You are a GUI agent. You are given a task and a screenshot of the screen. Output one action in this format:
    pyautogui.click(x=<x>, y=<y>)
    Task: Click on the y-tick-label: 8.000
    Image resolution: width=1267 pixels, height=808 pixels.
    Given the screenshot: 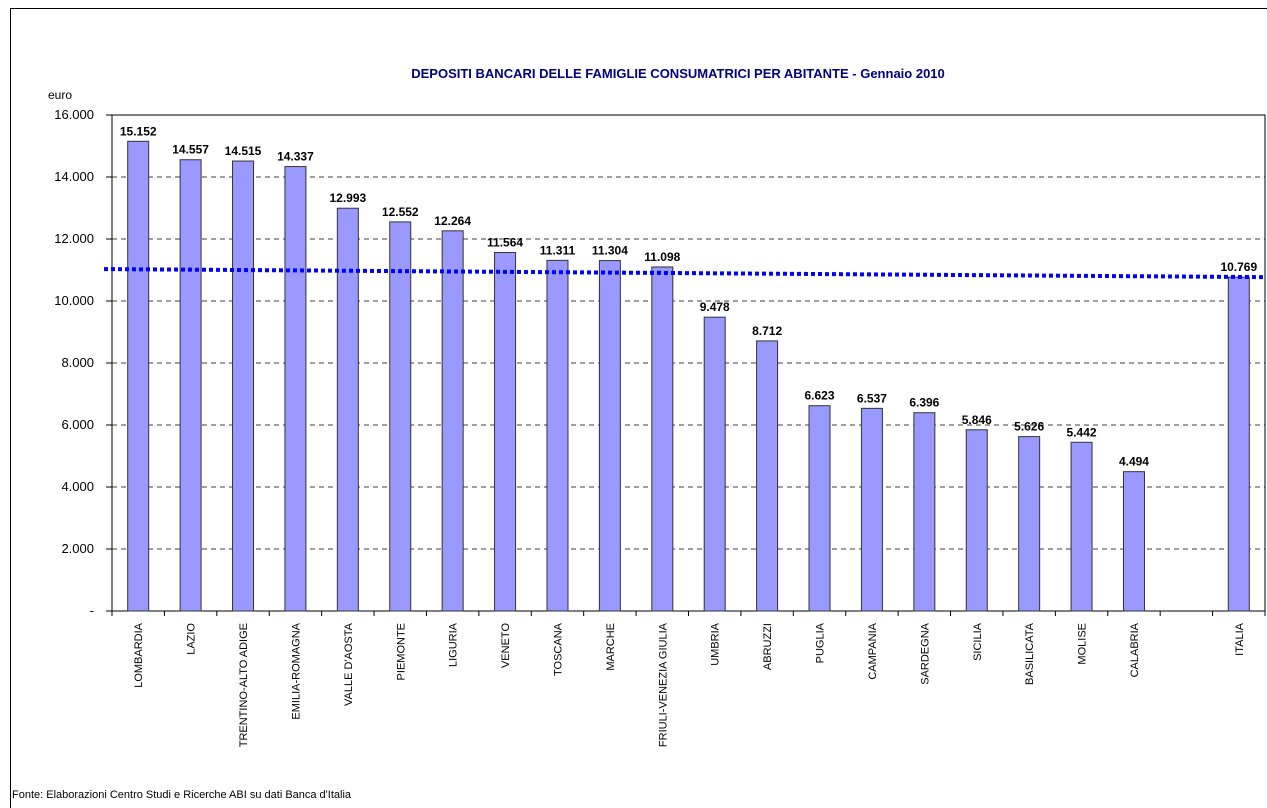 What is the action you would take?
    pyautogui.click(x=77, y=362)
    